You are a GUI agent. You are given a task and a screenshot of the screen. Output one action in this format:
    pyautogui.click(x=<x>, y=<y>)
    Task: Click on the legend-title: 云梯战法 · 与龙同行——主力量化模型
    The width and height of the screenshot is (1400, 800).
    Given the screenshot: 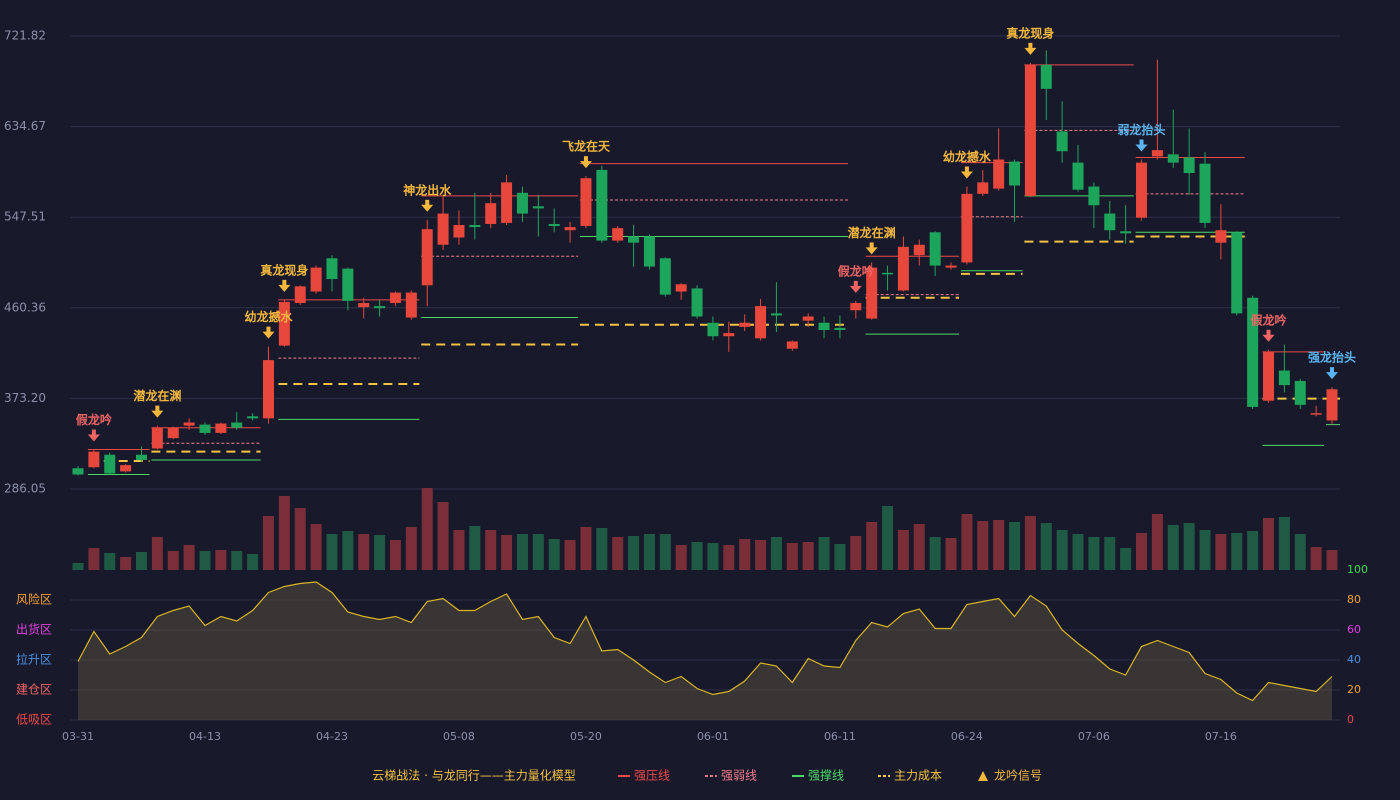 What is the action you would take?
    pyautogui.click(x=473, y=776)
    